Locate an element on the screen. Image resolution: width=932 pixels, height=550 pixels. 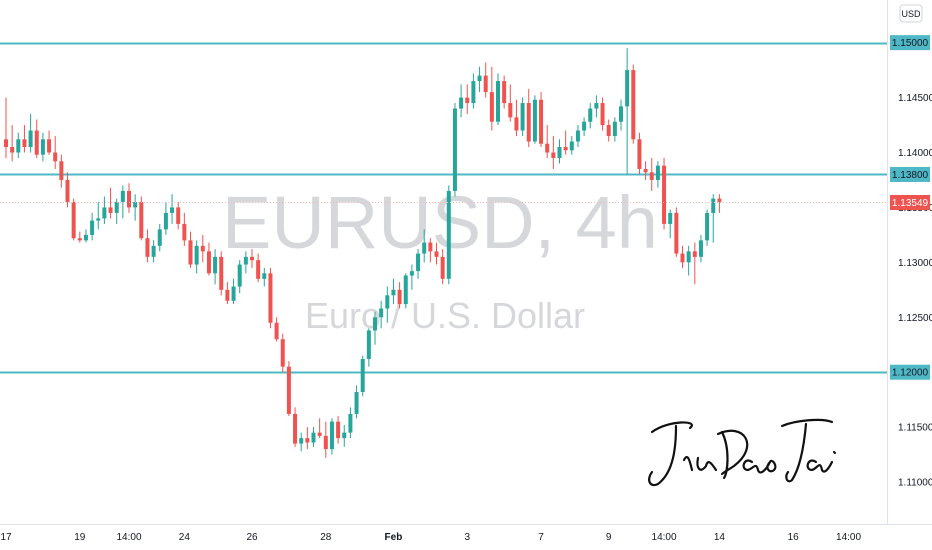
currency-badge: USD is located at coordinates (911, 13).